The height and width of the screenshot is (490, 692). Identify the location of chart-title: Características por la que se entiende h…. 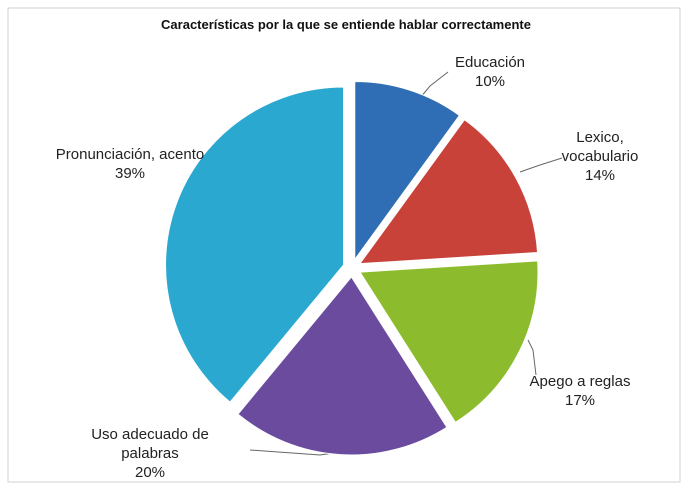
(346, 24).